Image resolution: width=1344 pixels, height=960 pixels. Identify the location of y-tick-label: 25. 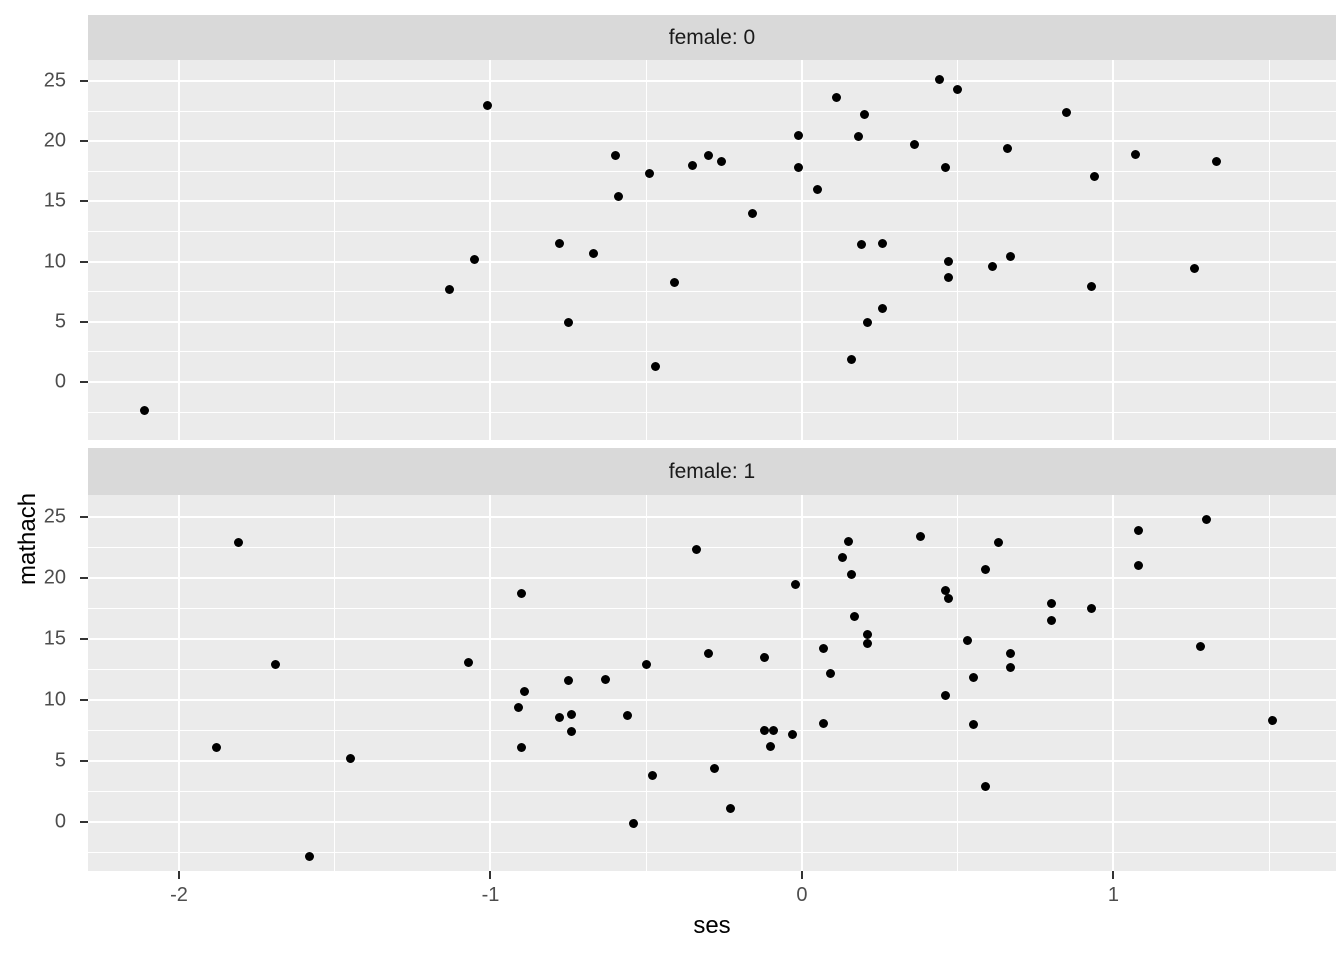
(54, 80).